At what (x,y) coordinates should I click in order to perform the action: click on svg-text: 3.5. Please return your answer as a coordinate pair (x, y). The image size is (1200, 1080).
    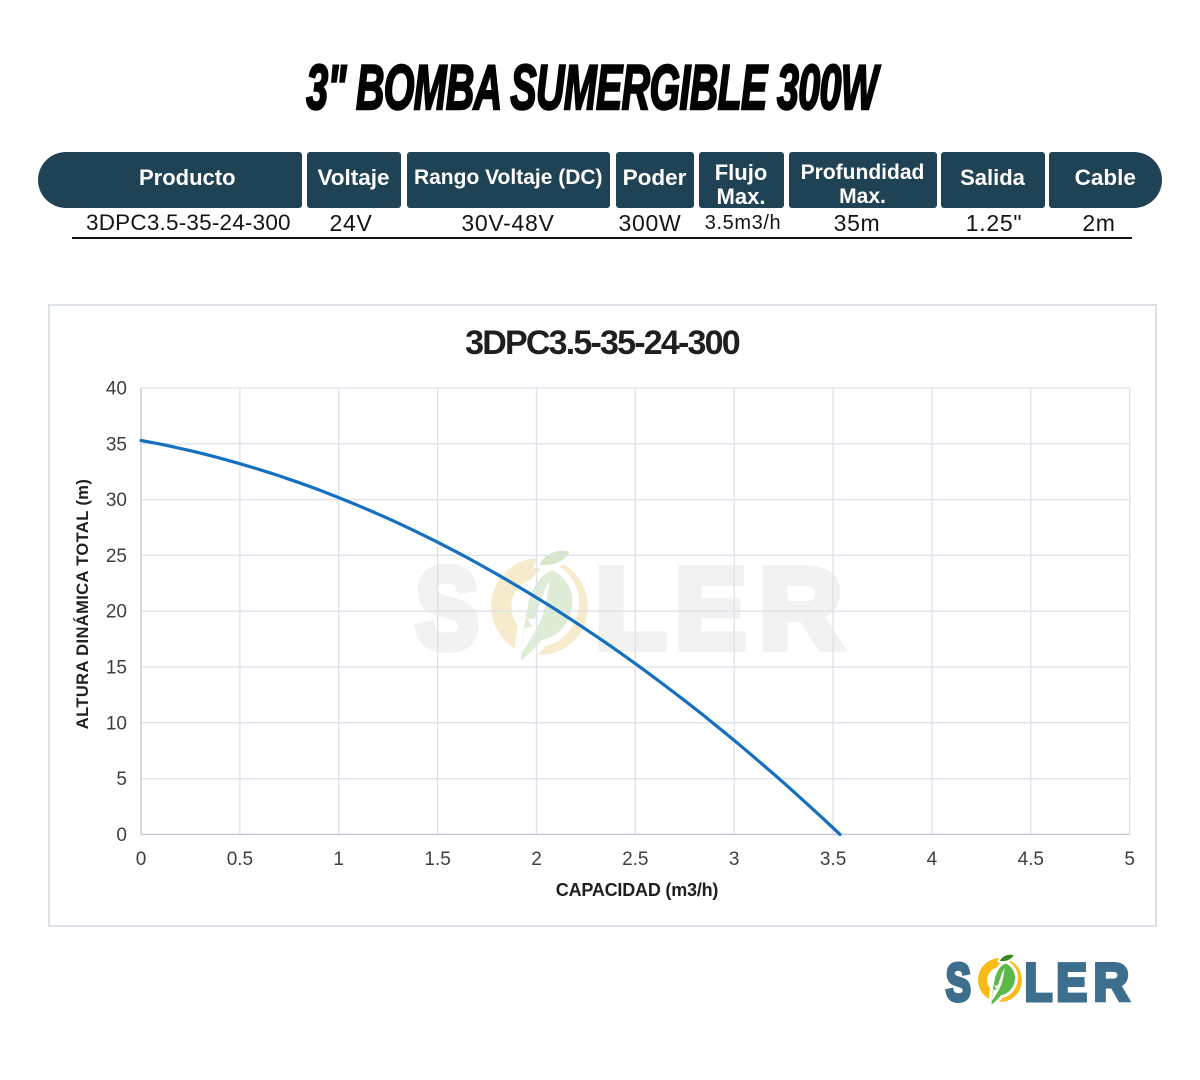
    Looking at the image, I should click on (833, 859).